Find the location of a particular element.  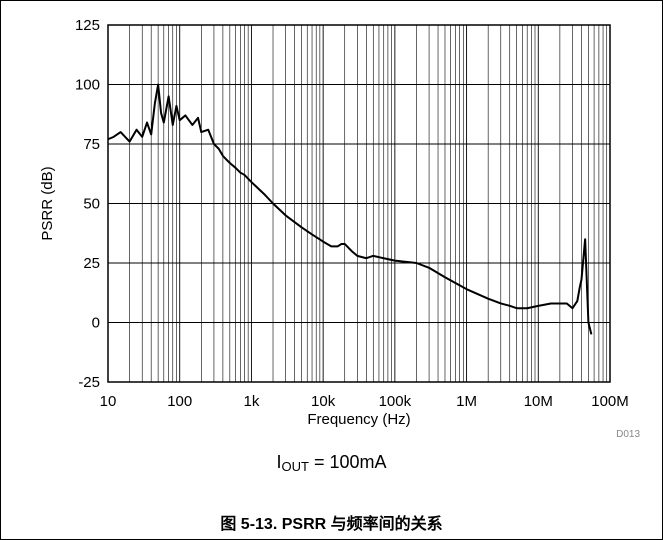

y-tick-label: 125 is located at coordinates (87, 25).